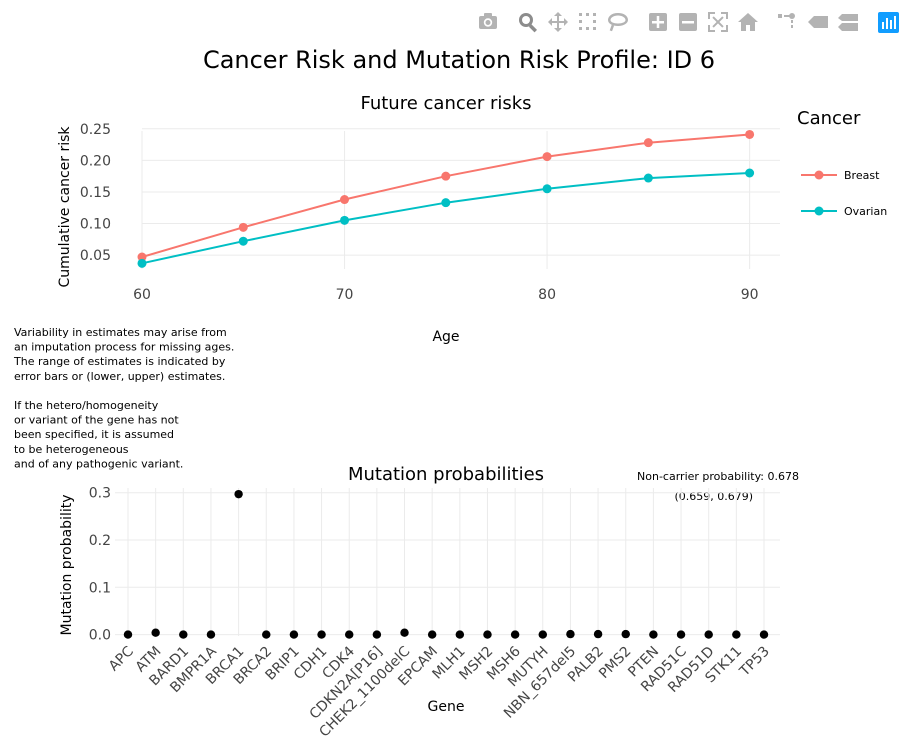  I want to click on zoom-out-icon, so click(688, 22).